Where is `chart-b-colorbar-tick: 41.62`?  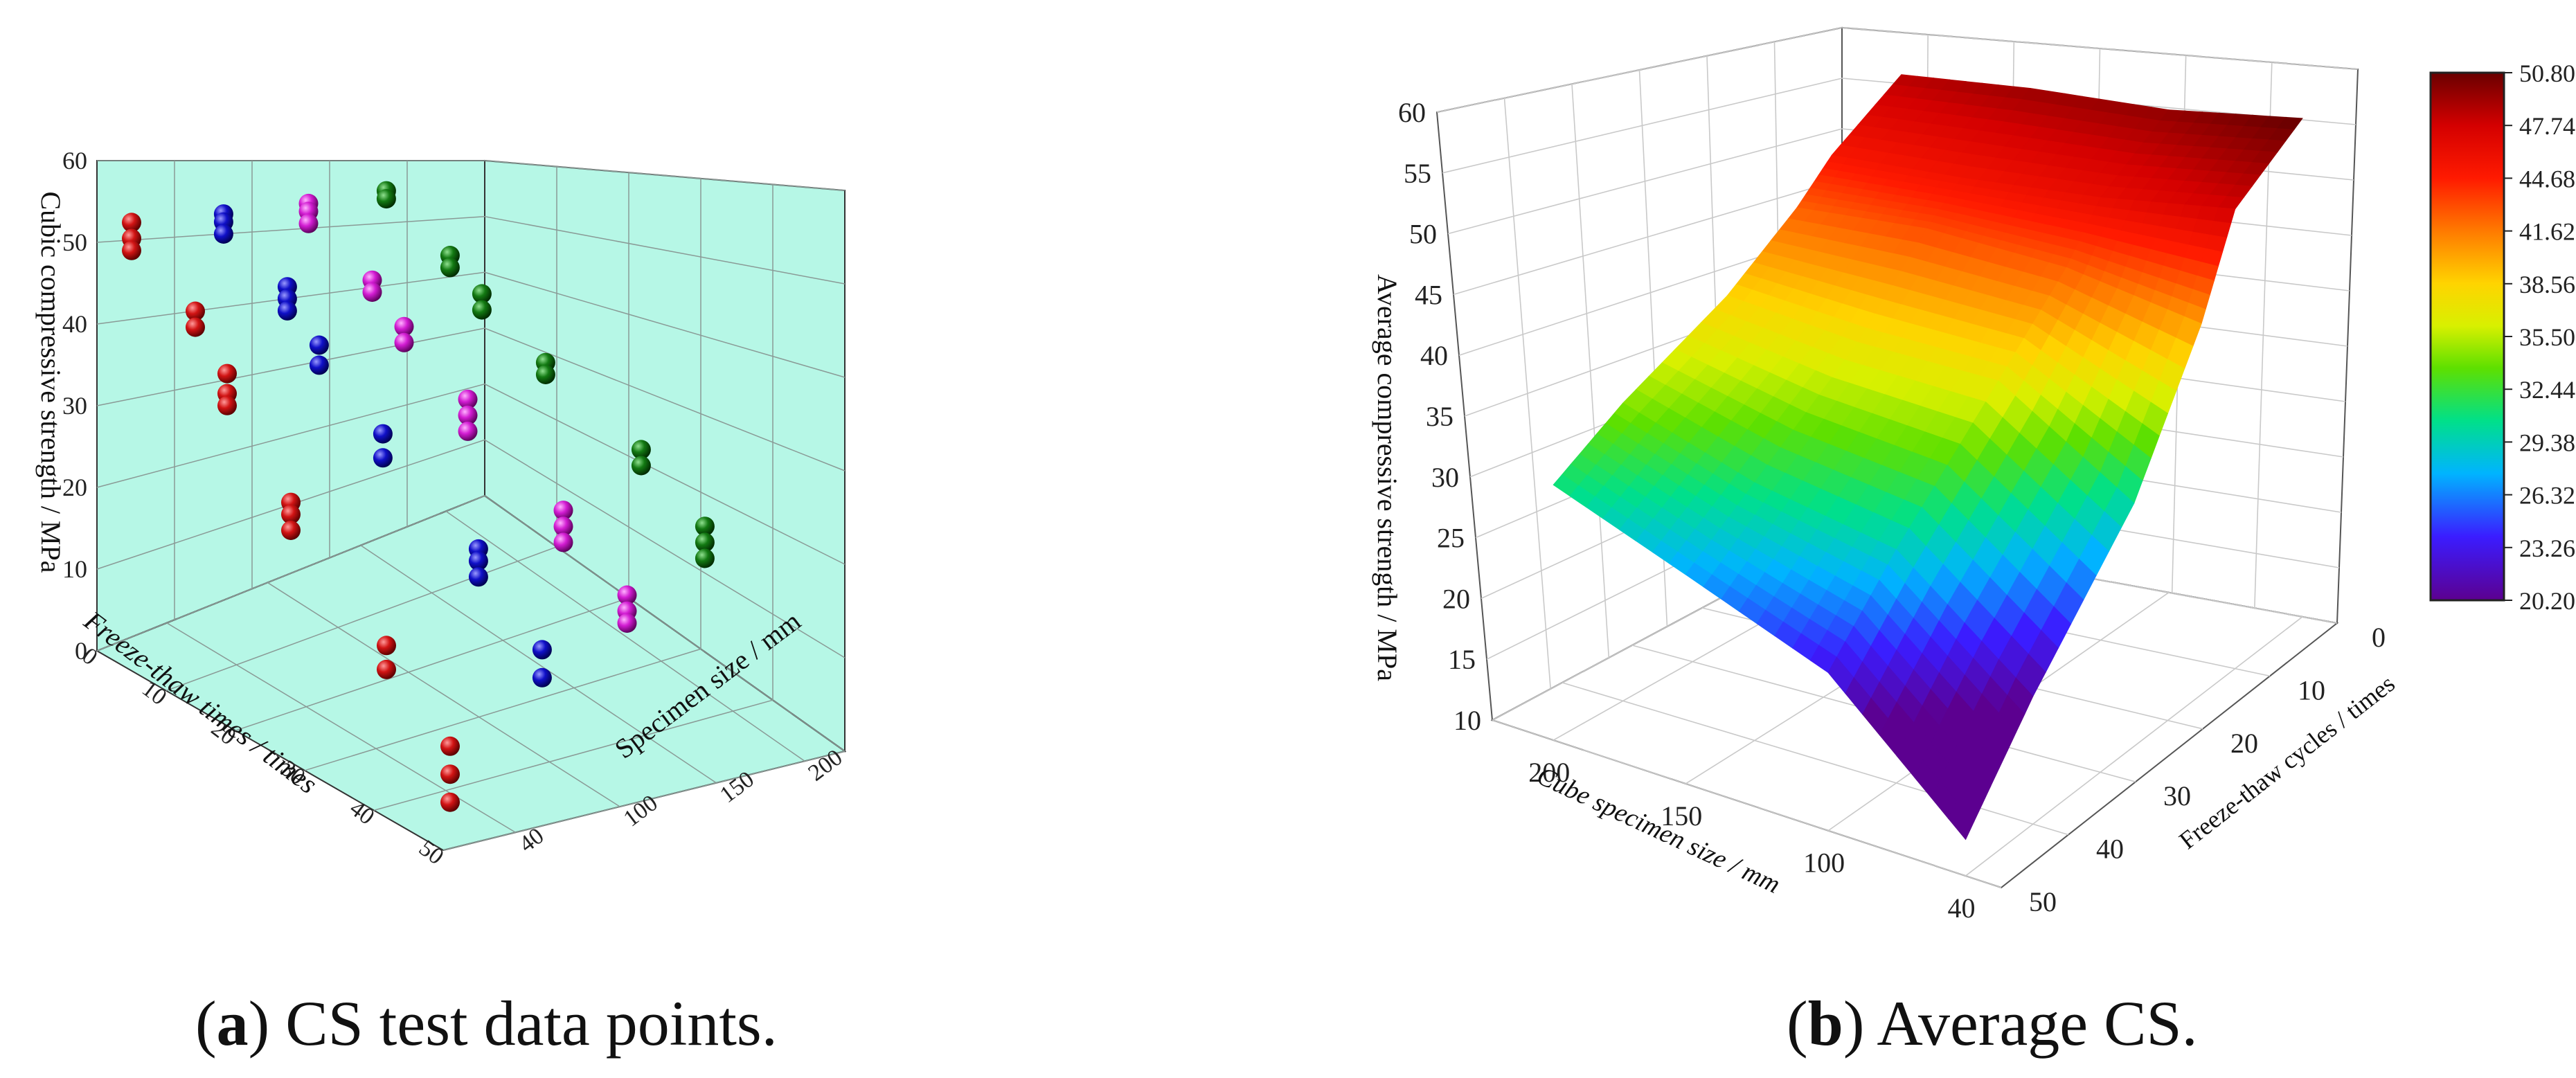
chart-b-colorbar-tick: 41.62 is located at coordinates (2547, 232).